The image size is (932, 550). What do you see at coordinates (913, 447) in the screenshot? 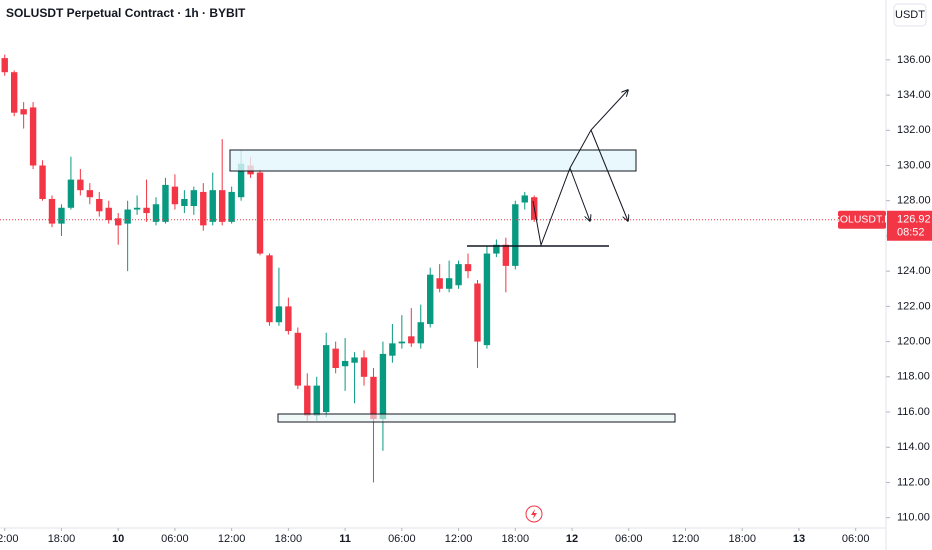
I see `y-tick-label: 114.00` at bounding box center [913, 447].